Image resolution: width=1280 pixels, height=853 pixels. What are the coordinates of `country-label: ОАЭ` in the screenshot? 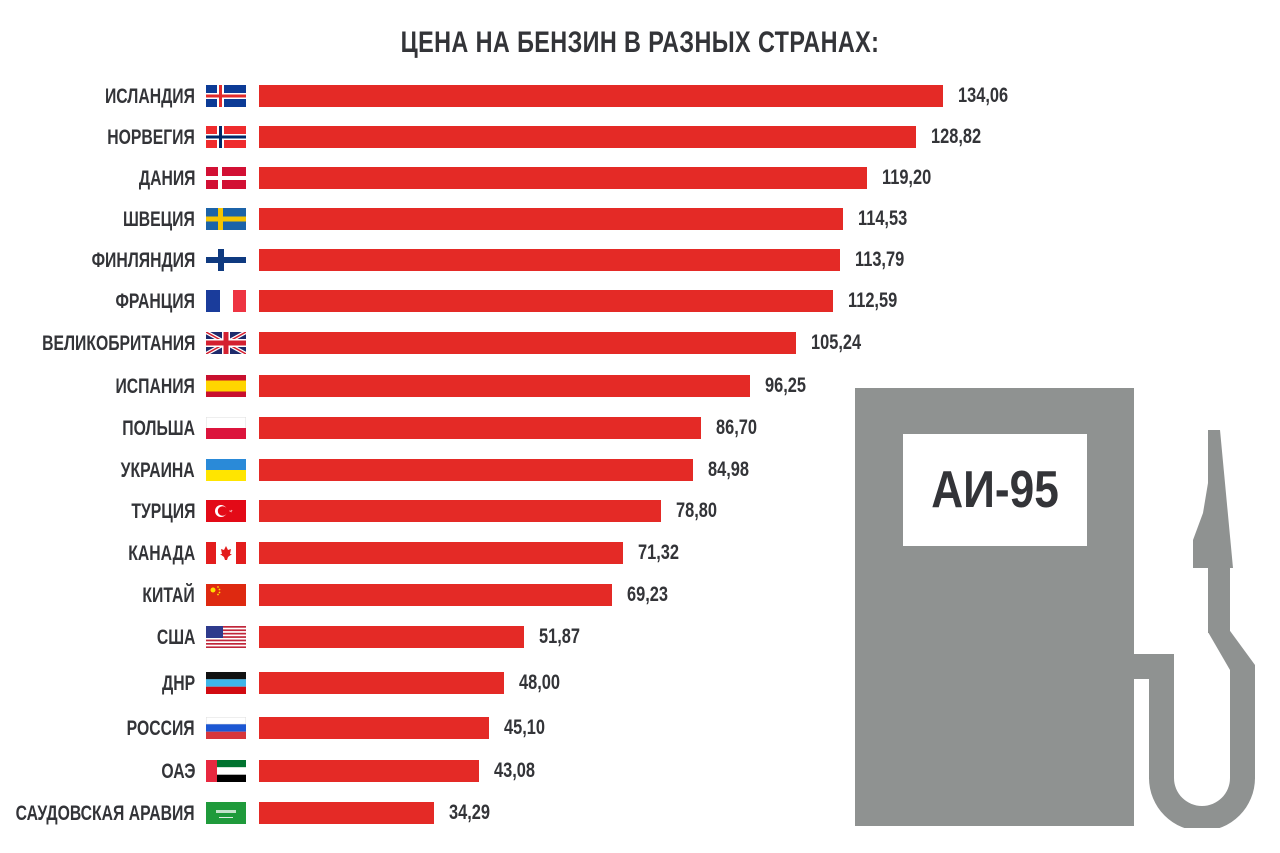 It's located at (177, 771).